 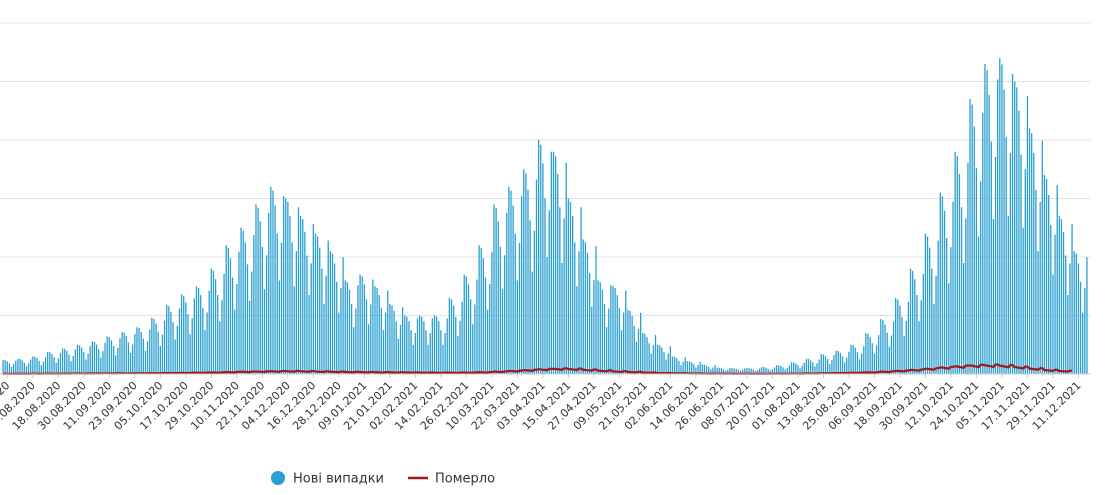 What do you see at coordinates (538, 369) in the screenshot?
I see `line` at bounding box center [538, 369].